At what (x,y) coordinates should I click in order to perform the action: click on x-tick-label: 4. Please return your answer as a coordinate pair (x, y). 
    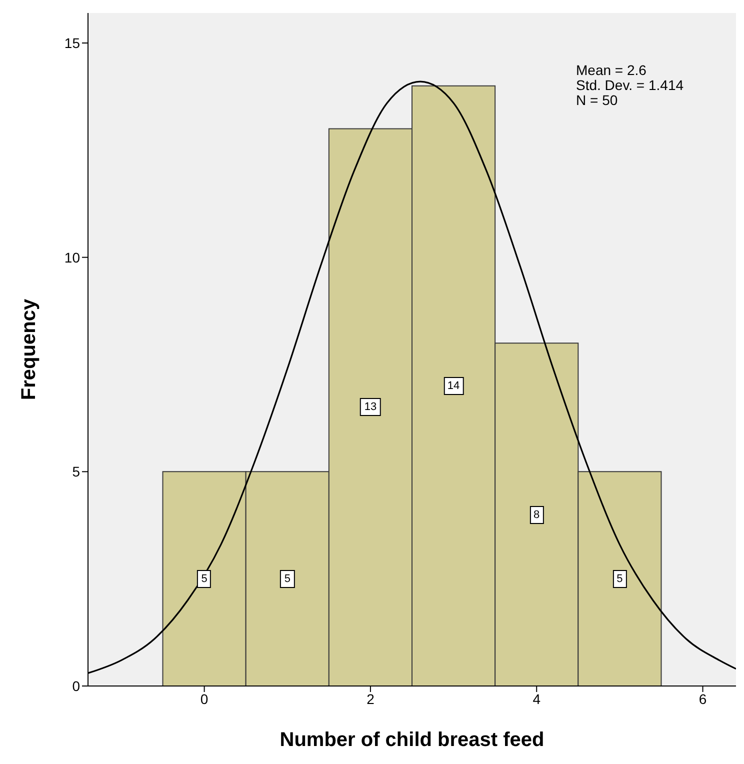
    Looking at the image, I should click on (536, 698).